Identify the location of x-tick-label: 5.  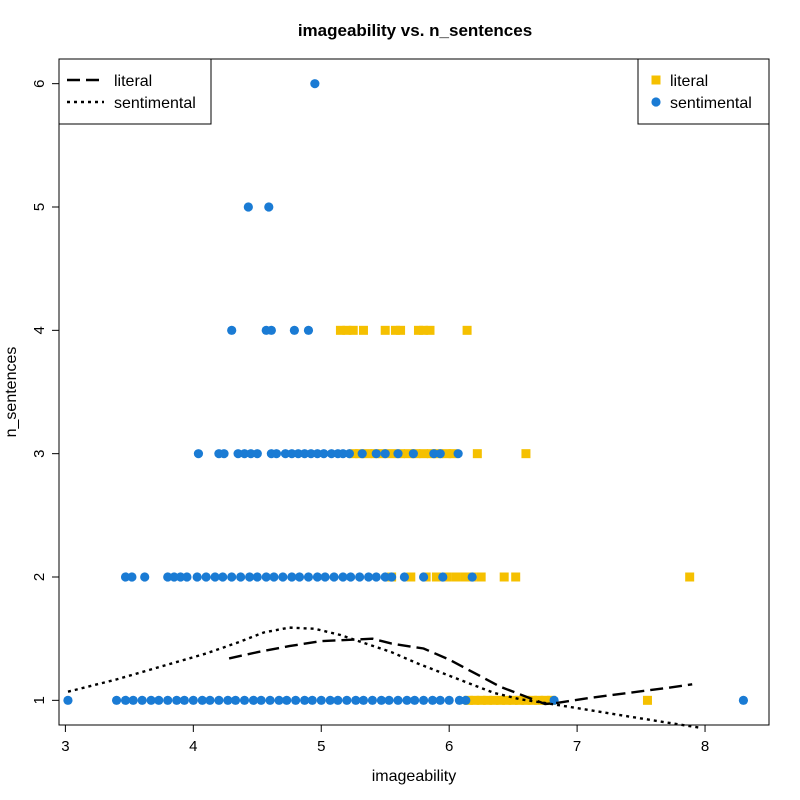
(321, 746).